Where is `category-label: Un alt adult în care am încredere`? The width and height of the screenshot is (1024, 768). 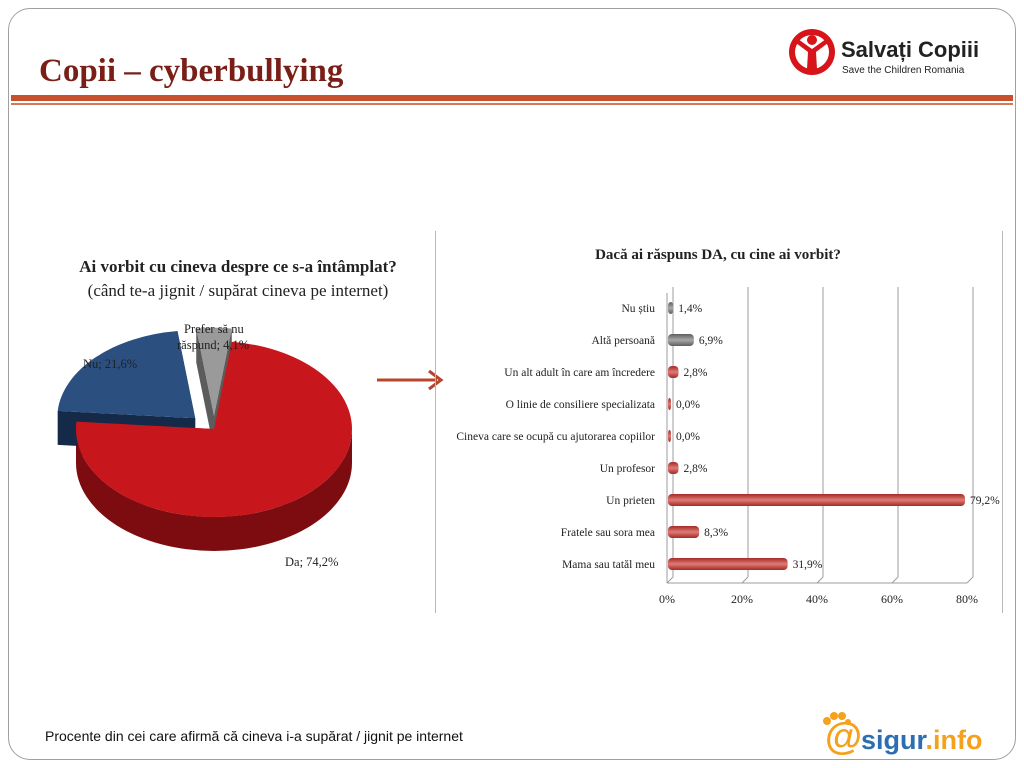
category-label: Un alt adult în care am încredere is located at coordinates (579, 373).